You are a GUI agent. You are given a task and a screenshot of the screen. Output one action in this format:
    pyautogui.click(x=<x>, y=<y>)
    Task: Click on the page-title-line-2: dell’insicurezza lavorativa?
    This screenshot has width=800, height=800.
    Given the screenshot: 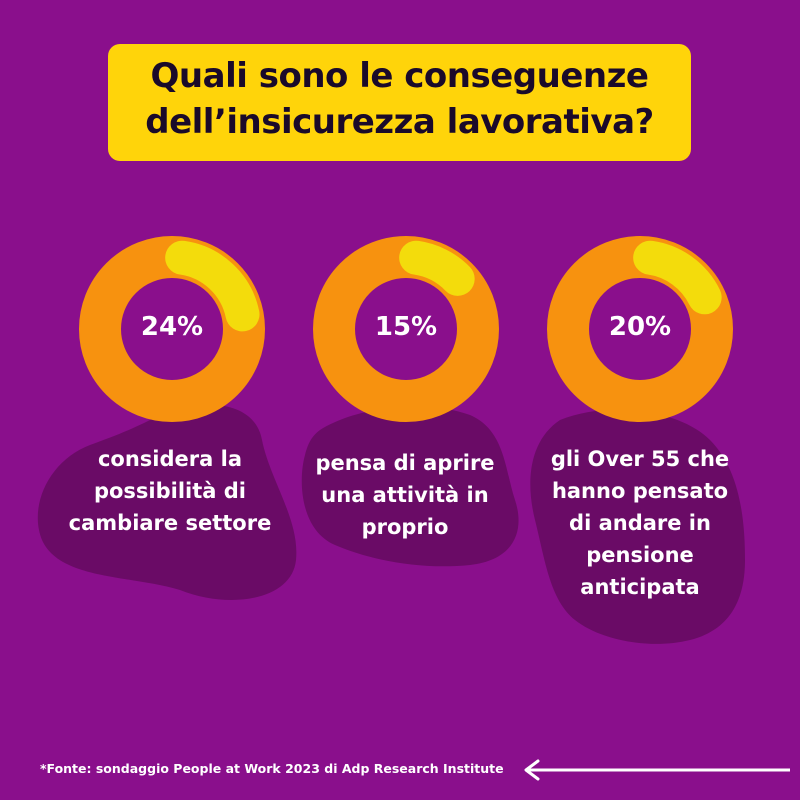 What is the action you would take?
    pyautogui.click(x=399, y=122)
    